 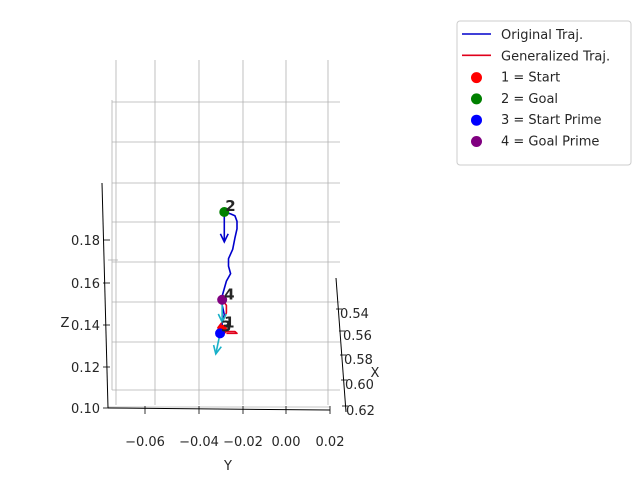 I want to click on legend-entry: 1 = Start, so click(x=515, y=78).